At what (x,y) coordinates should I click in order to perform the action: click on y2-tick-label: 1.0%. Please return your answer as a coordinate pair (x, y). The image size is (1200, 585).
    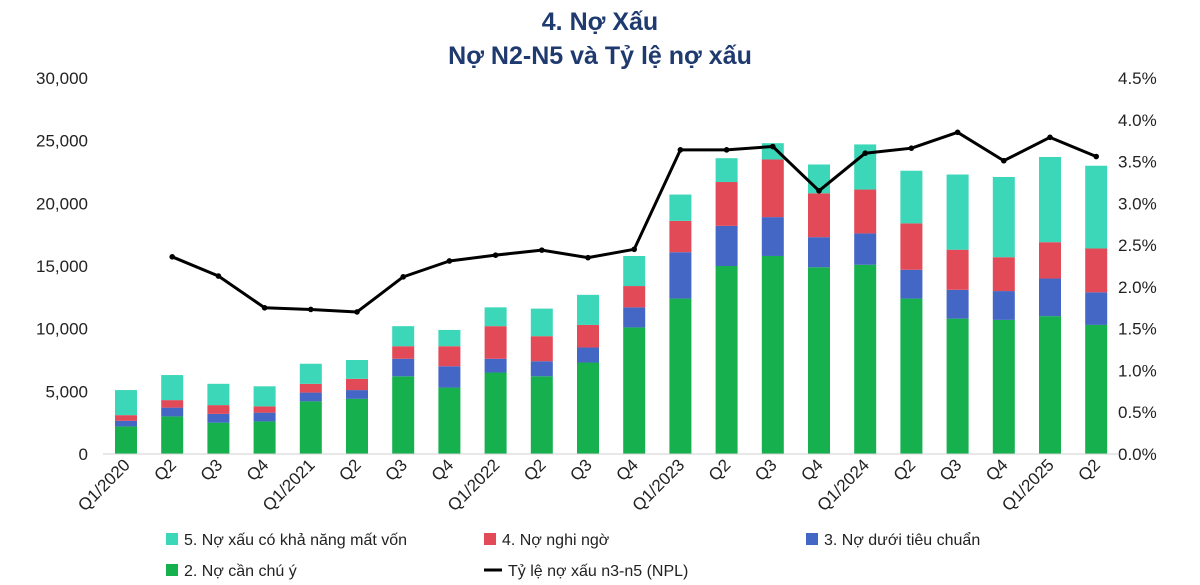
    Looking at the image, I should click on (1137, 370).